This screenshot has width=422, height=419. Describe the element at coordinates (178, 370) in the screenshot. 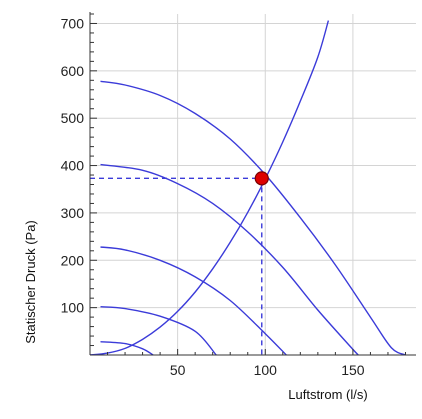

I see `x-tick-label: 50` at that location.